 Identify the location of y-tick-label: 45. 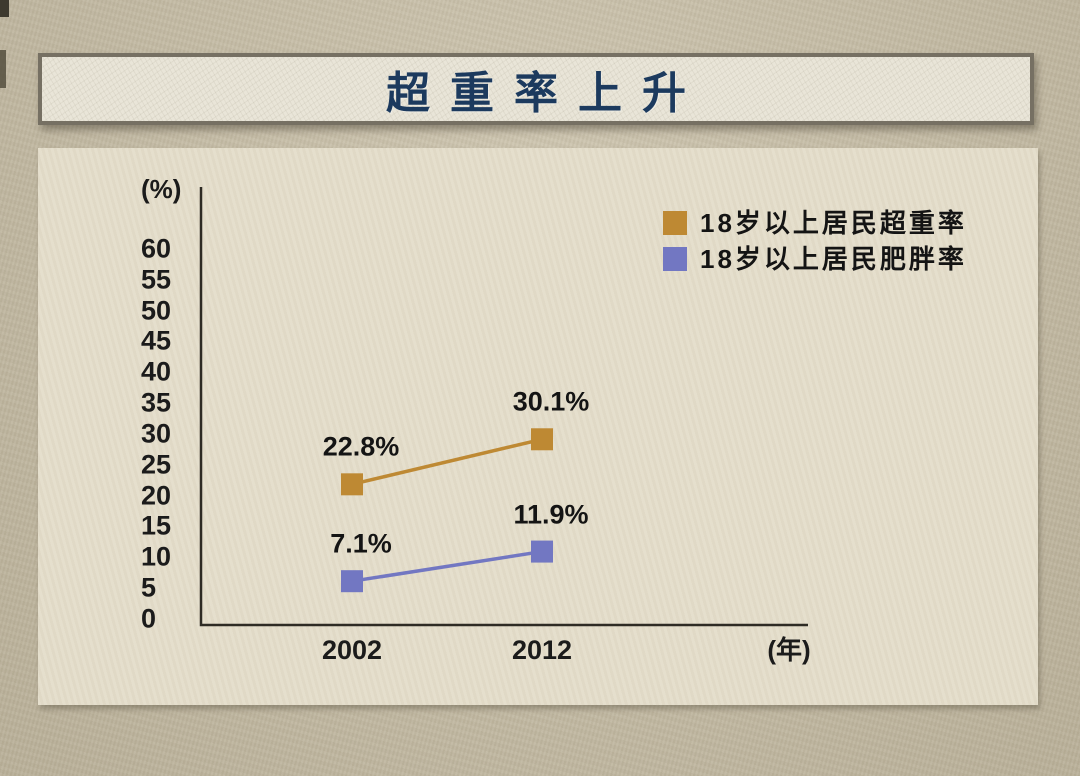
(156, 340).